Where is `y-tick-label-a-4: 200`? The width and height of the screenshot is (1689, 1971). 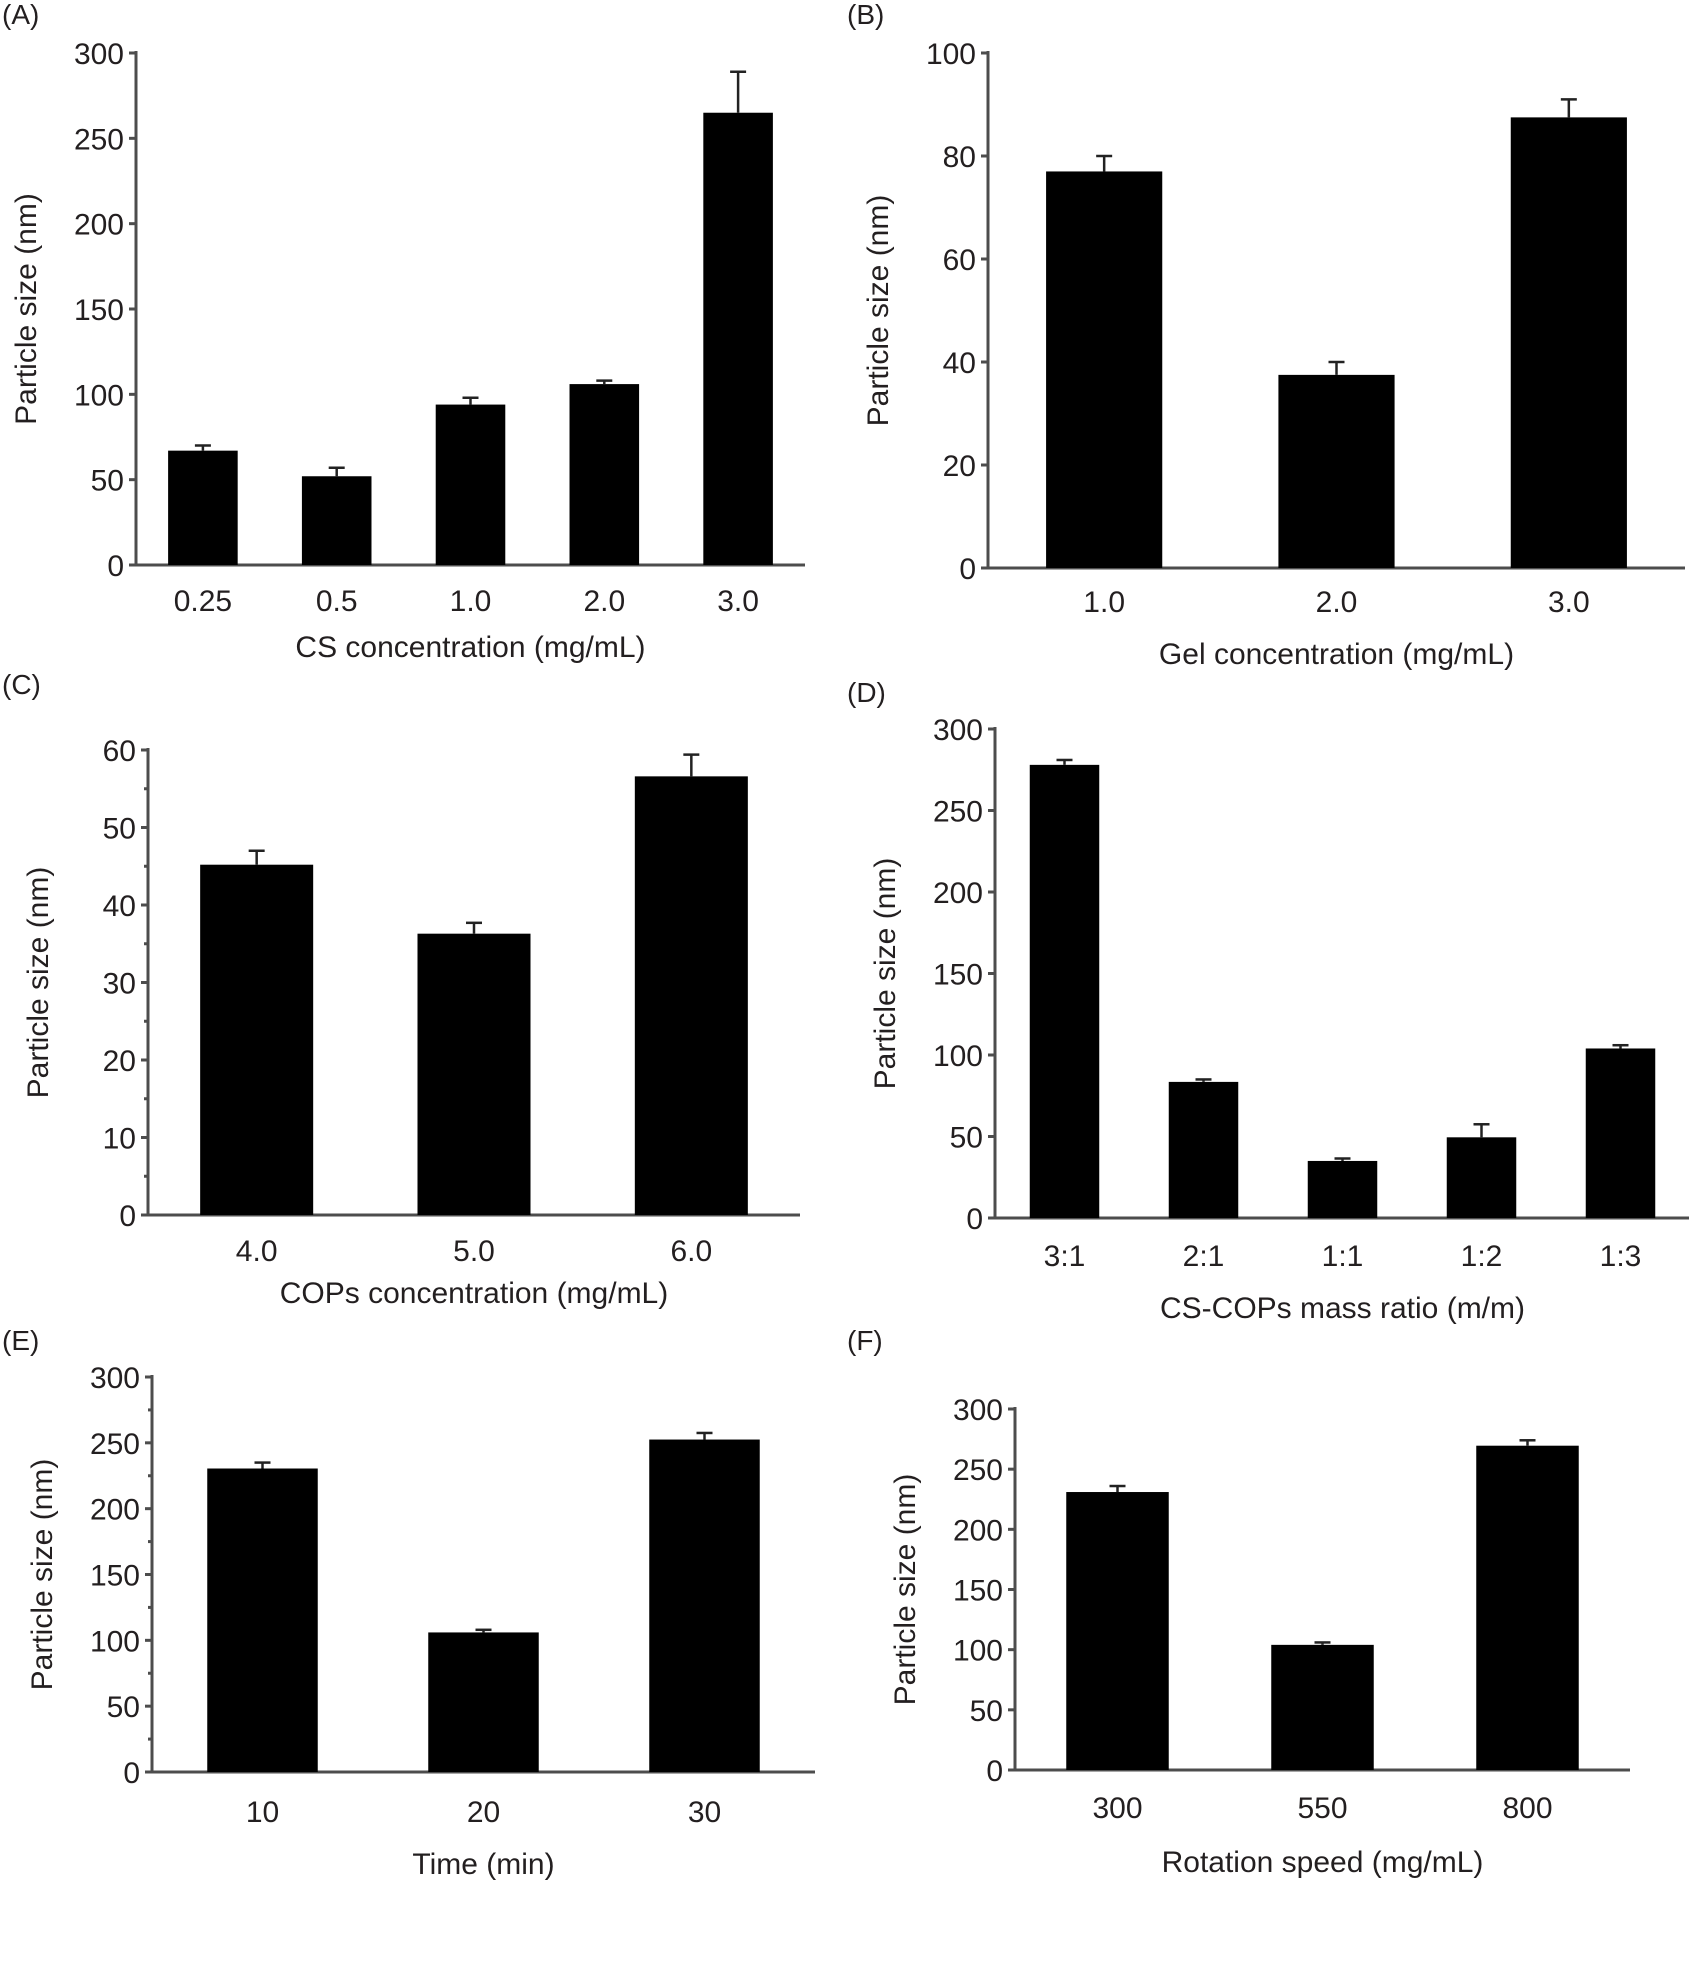 y-tick-label-a-4: 200 is located at coordinates (99, 225).